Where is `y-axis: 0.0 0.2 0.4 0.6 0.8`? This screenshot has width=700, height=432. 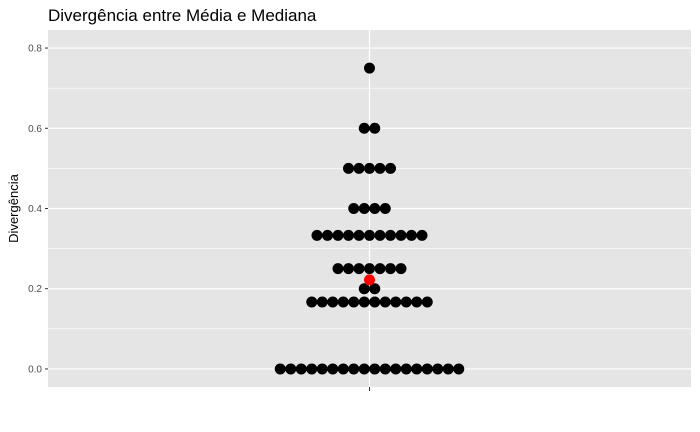 y-axis: 0.0 0.2 0.4 0.6 0.8 is located at coordinates (38, 209).